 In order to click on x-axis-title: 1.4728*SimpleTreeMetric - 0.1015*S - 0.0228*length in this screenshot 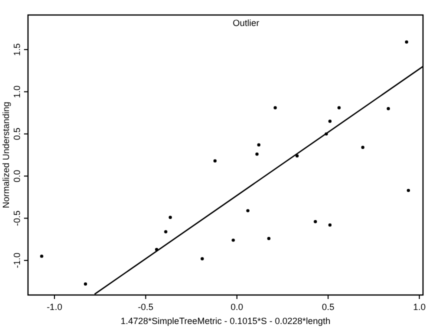, I will do `click(225, 321)`.